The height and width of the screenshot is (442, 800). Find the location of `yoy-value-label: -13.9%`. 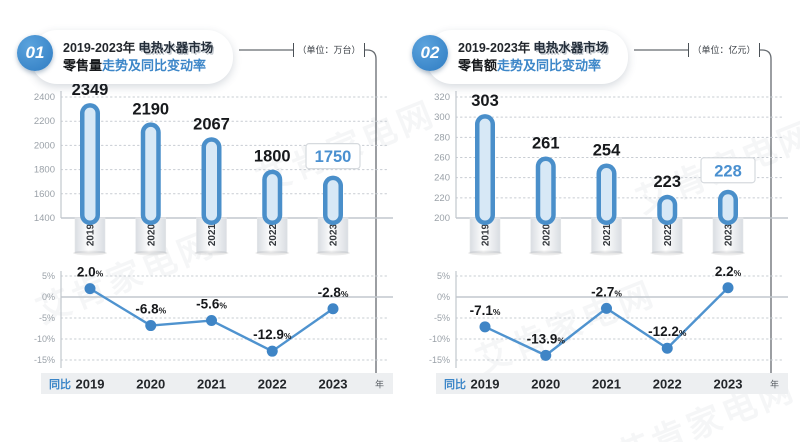

yoy-value-label: -13.9% is located at coordinates (546, 338).